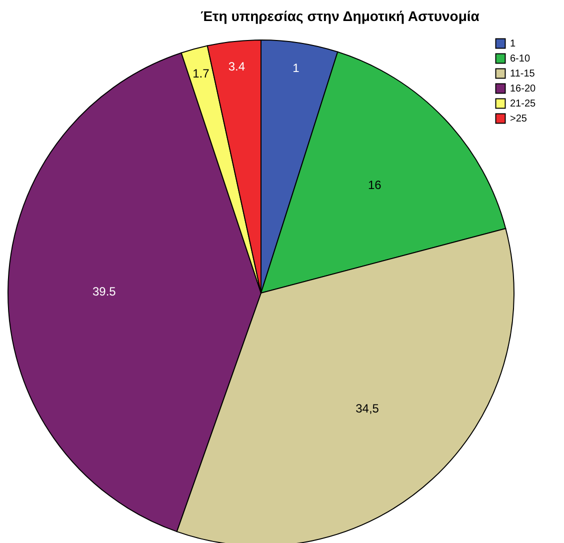  I want to click on data-label: 1.7, so click(201, 73).